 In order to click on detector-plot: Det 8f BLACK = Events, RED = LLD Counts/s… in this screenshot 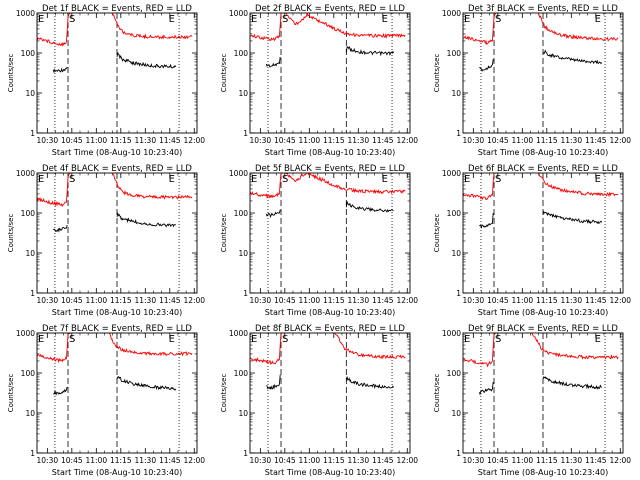, I will do `click(319, 400)`.